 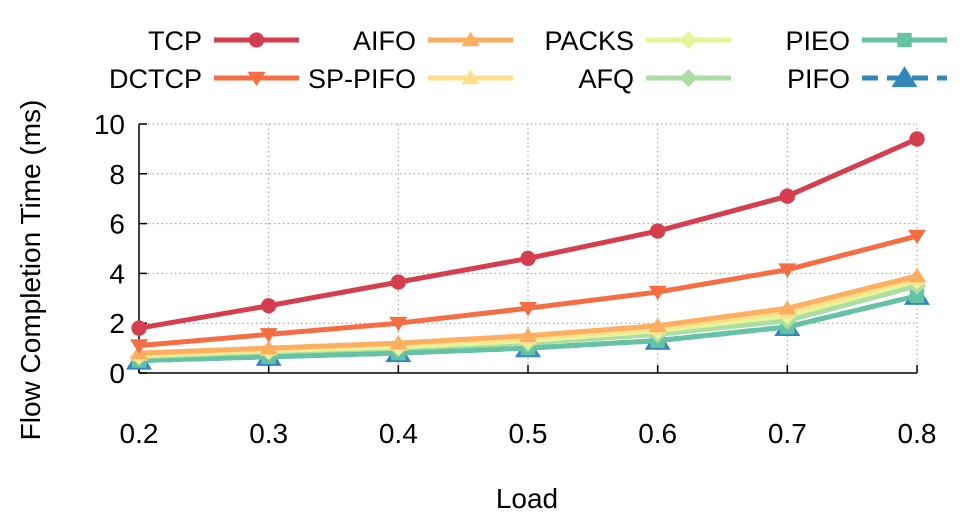 What do you see at coordinates (256, 40) in the screenshot?
I see `legend-marker-tcp` at bounding box center [256, 40].